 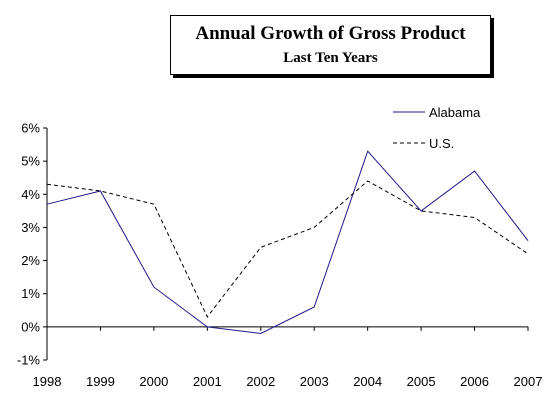 What do you see at coordinates (528, 381) in the screenshot?
I see `x-tick-label: 2007` at bounding box center [528, 381].